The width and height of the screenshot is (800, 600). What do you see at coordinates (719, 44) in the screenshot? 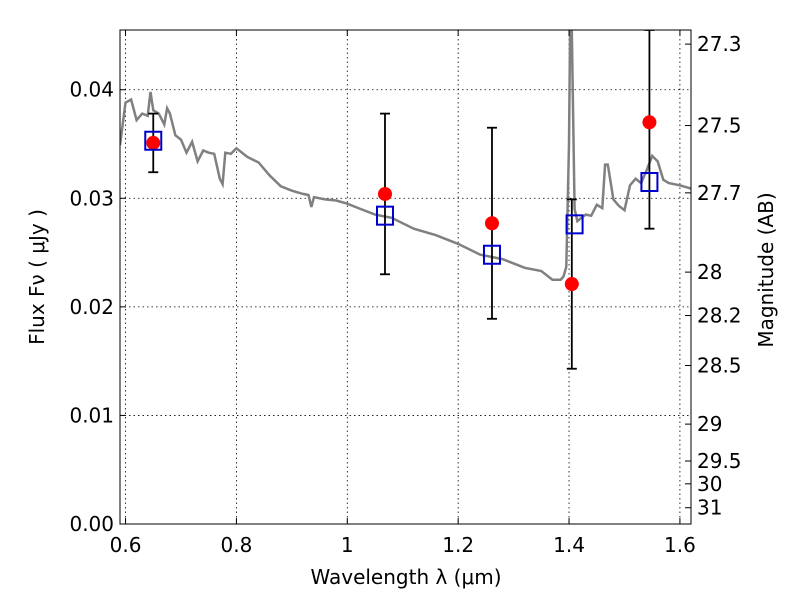
I see `magnitude-tick-label: 27.3` at bounding box center [719, 44].